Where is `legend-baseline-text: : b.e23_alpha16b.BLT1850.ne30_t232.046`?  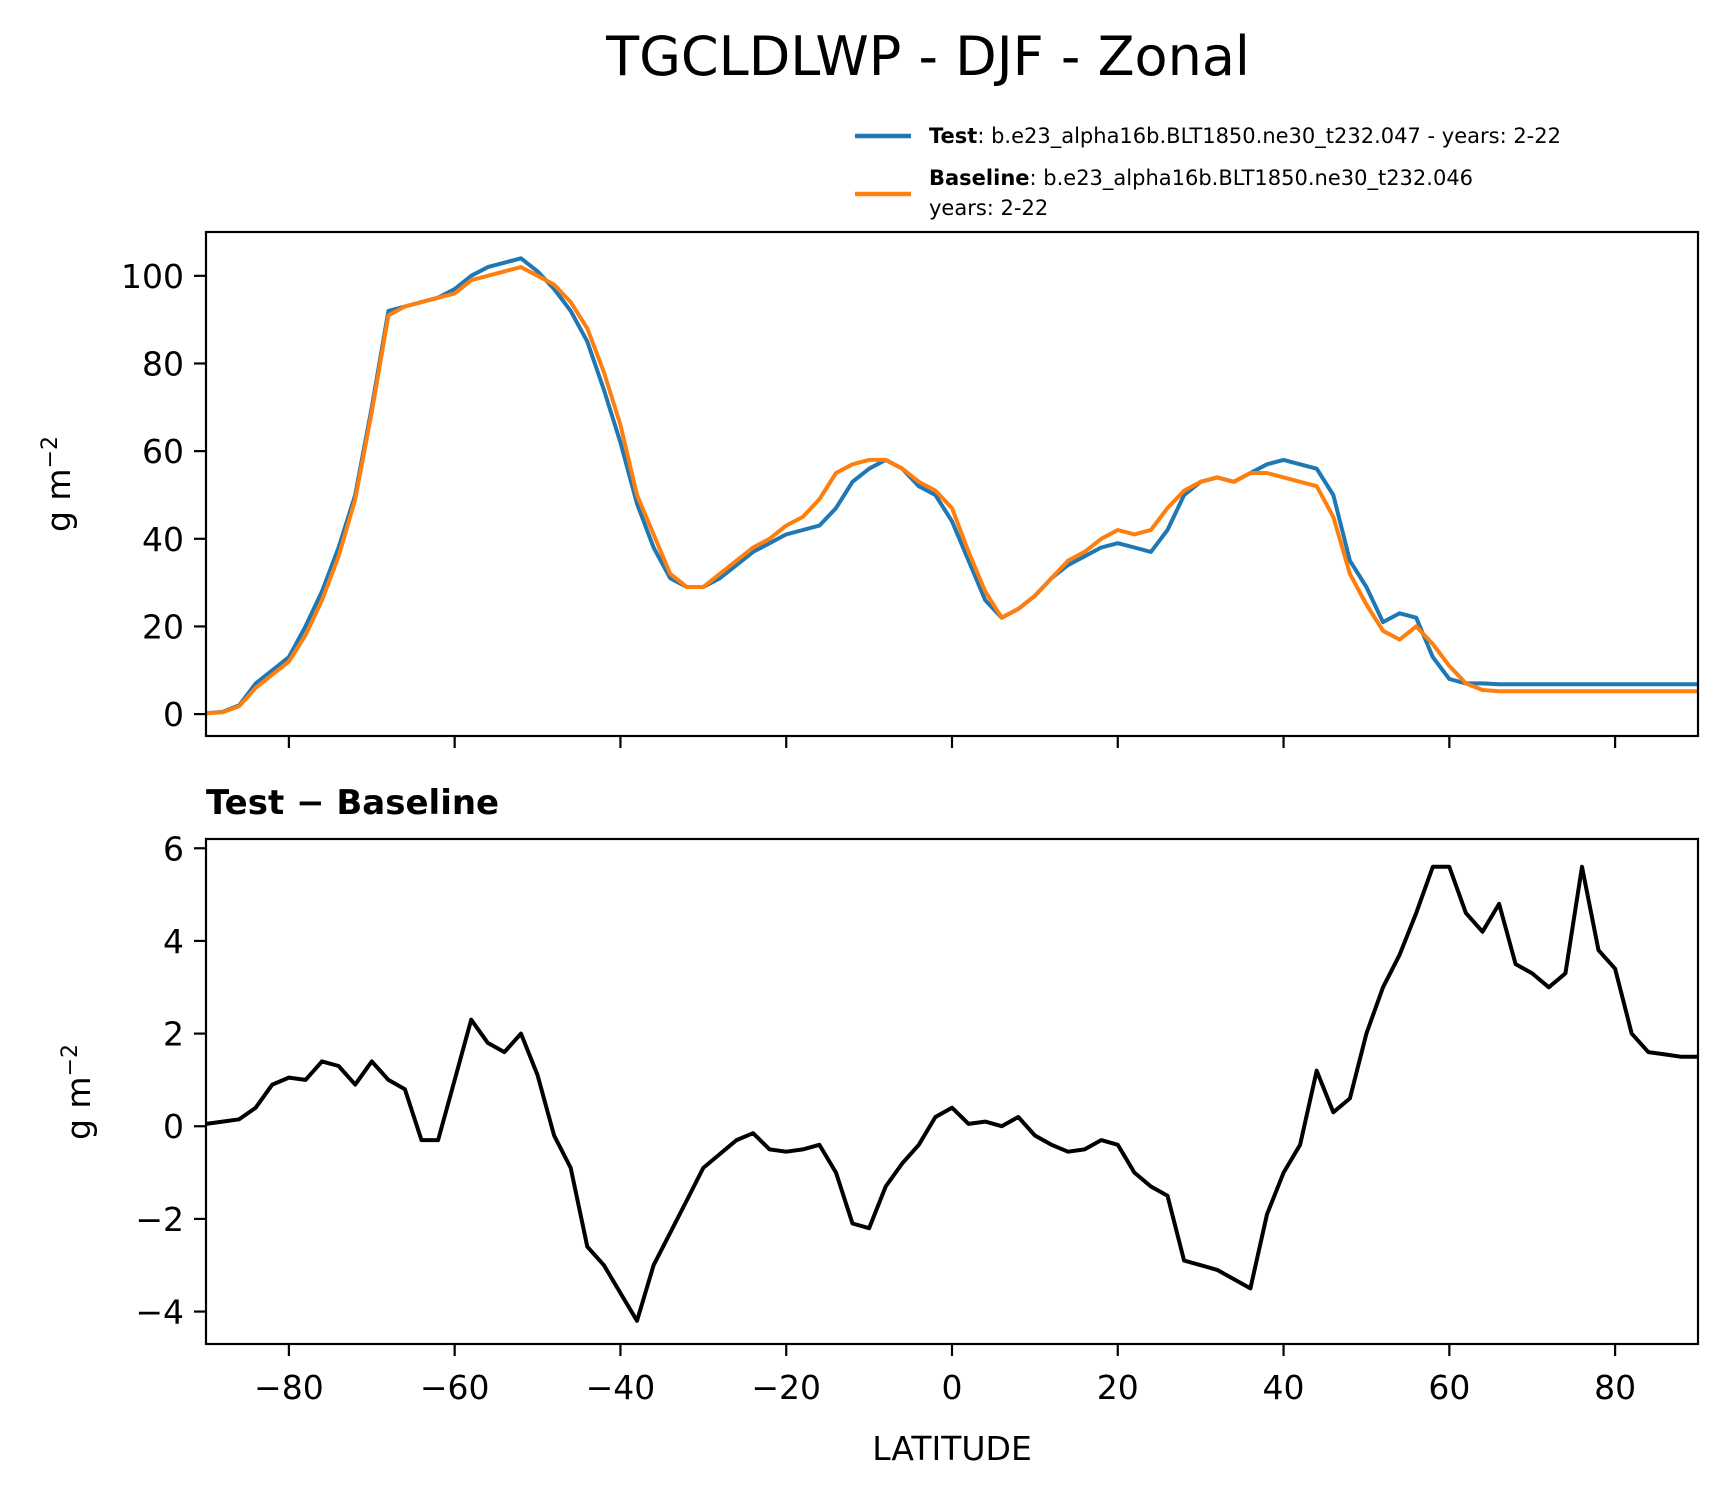 legend-baseline-text: : b.e23_alpha16b.BLT1850.ne30_t232.046 is located at coordinates (1252, 178).